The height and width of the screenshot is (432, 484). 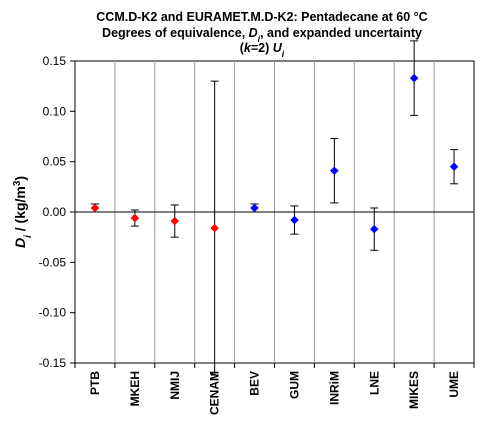 What do you see at coordinates (374, 383) in the screenshot?
I see `category-label: LNE` at bounding box center [374, 383].